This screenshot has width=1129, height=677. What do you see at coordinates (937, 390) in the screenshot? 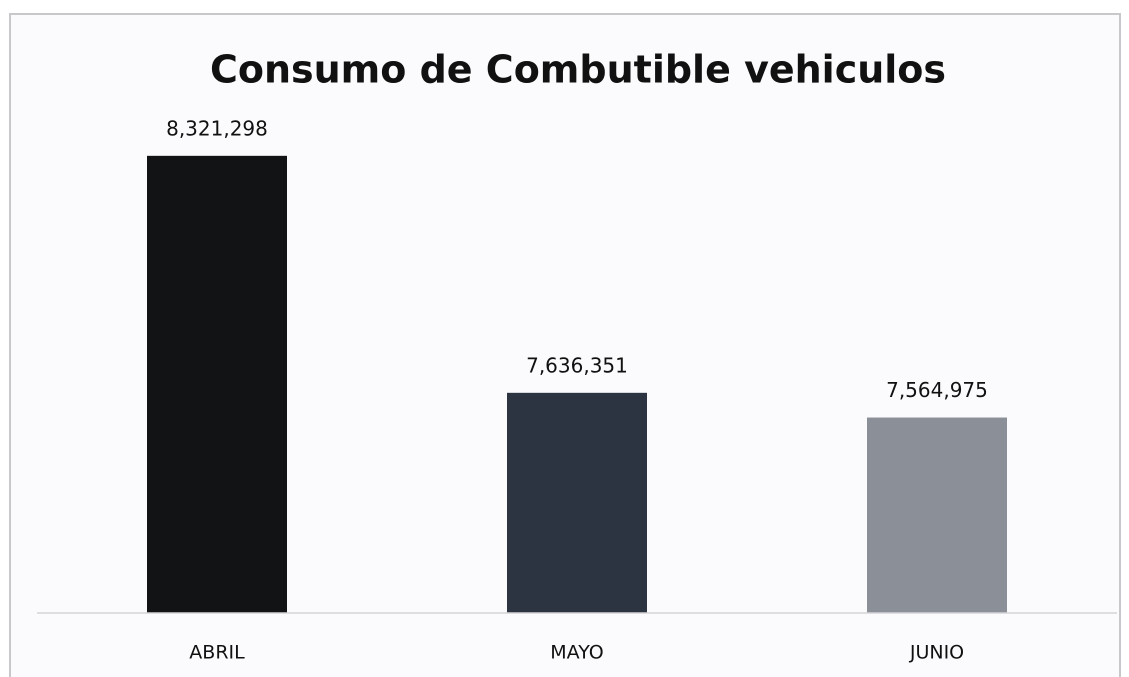
I see `data-label: 7,564,975` at bounding box center [937, 390].